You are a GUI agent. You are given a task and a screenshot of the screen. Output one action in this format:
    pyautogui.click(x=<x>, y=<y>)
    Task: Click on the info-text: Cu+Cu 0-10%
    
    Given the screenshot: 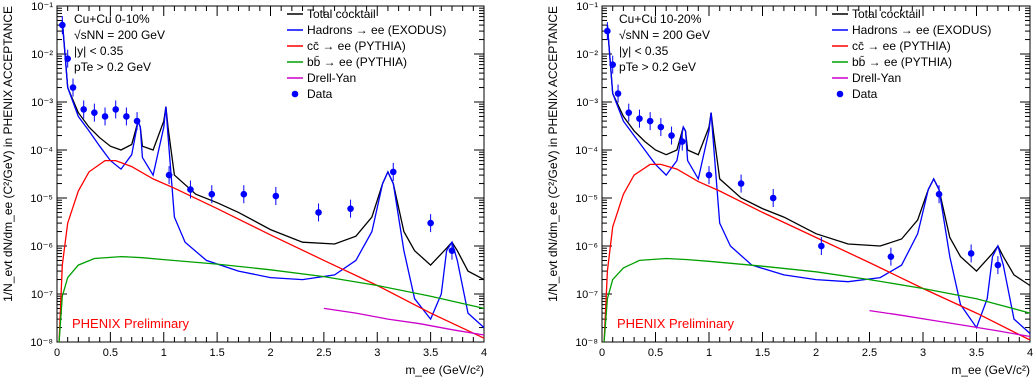 What is the action you would take?
    pyautogui.click(x=112, y=19)
    